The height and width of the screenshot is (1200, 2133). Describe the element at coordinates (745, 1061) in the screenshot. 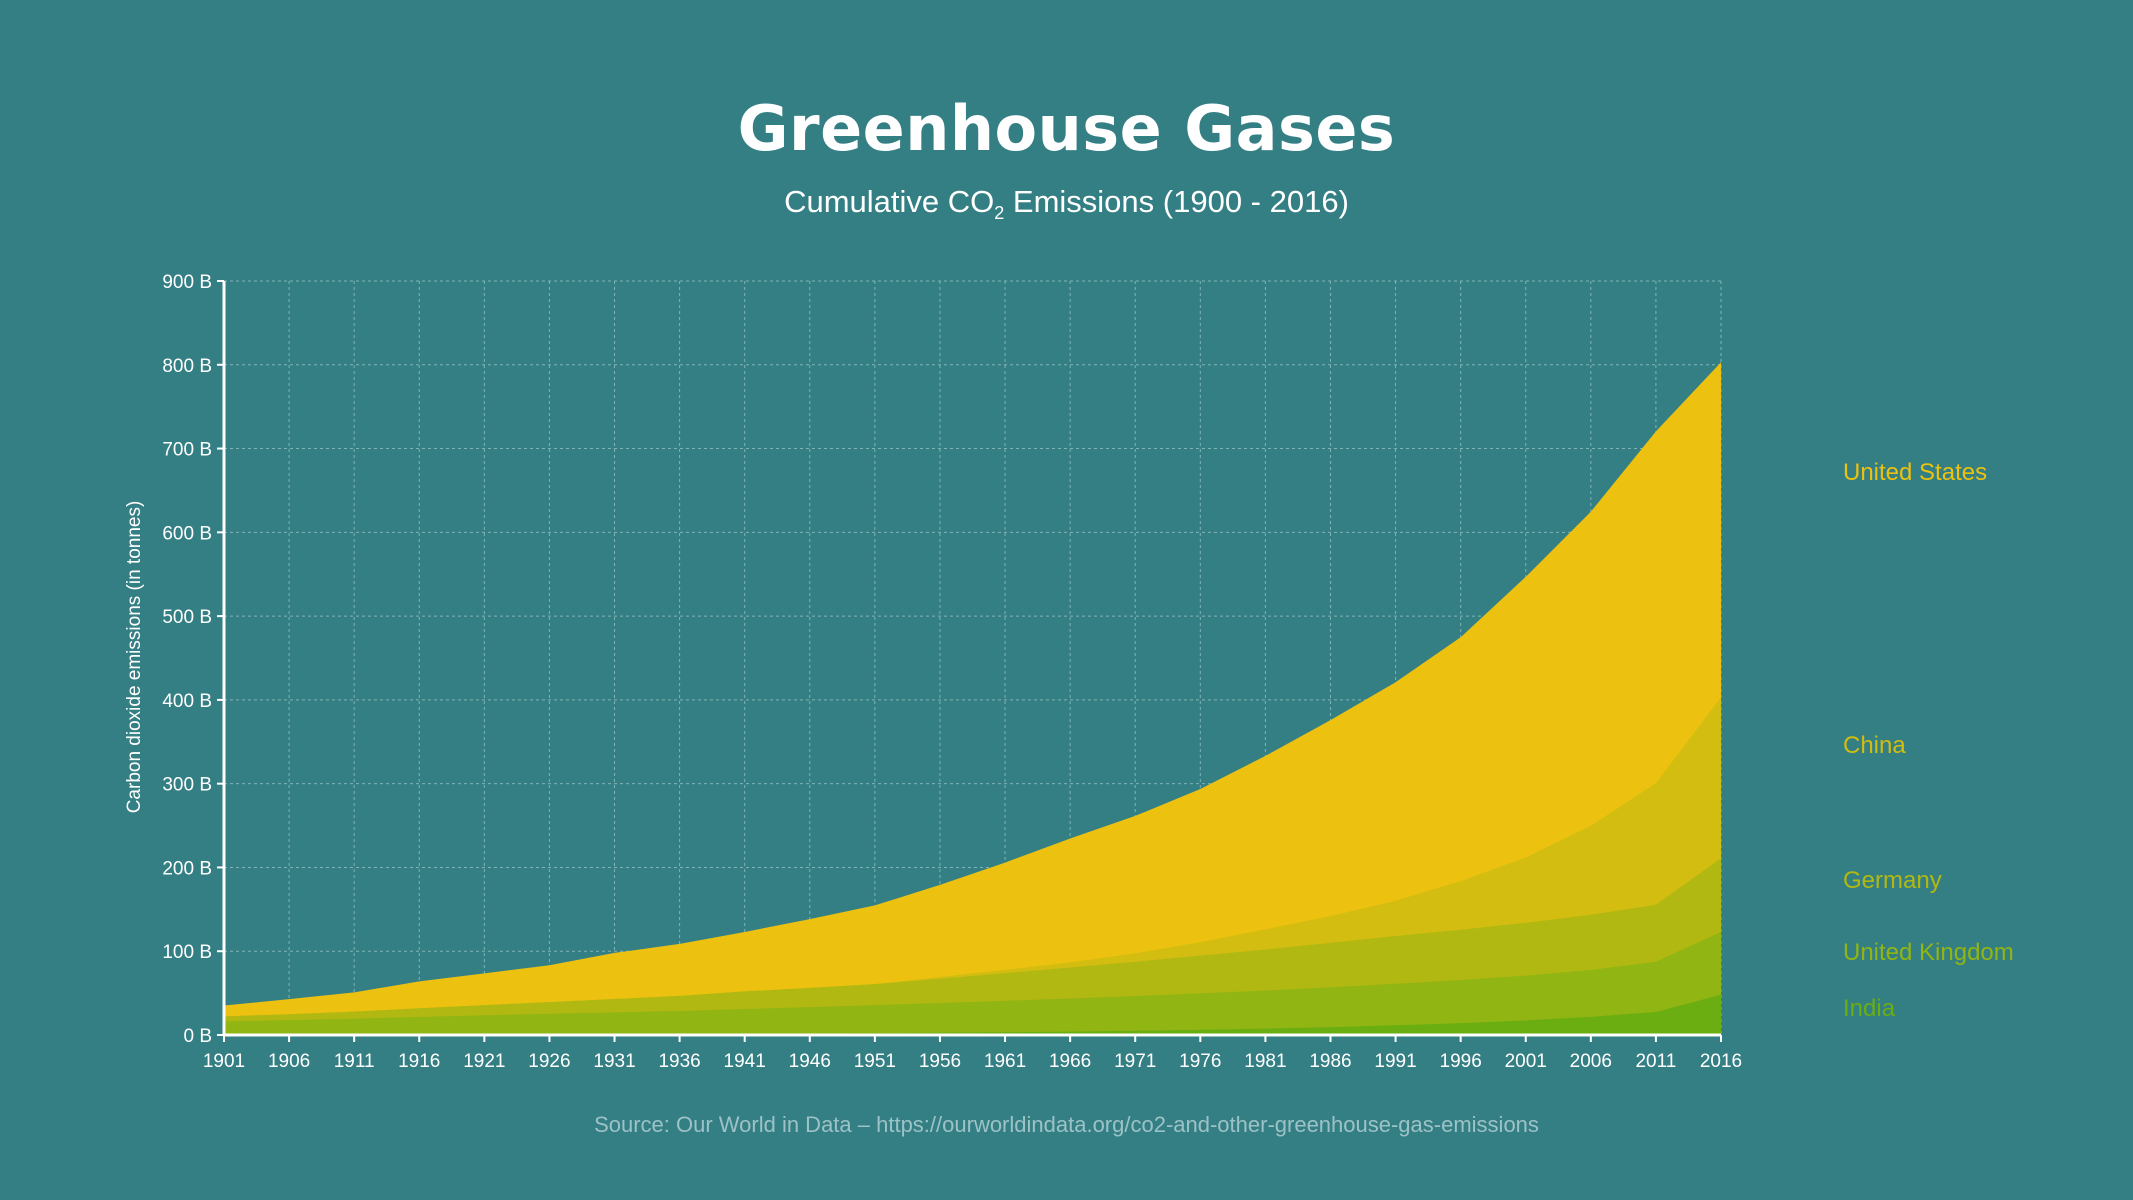

I see `x-tick-label: 1941` at that location.